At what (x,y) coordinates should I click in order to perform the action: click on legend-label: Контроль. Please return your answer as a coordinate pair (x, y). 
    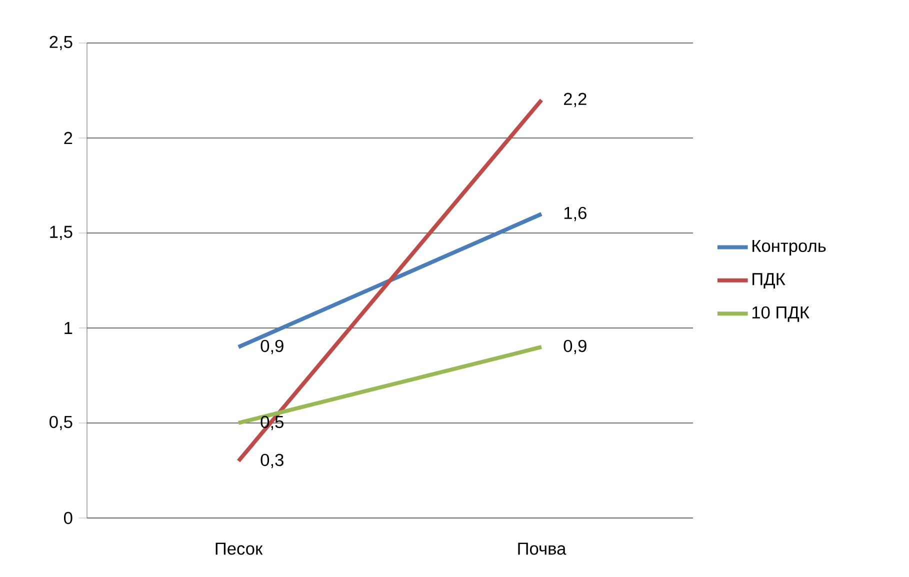
    Looking at the image, I should click on (789, 248).